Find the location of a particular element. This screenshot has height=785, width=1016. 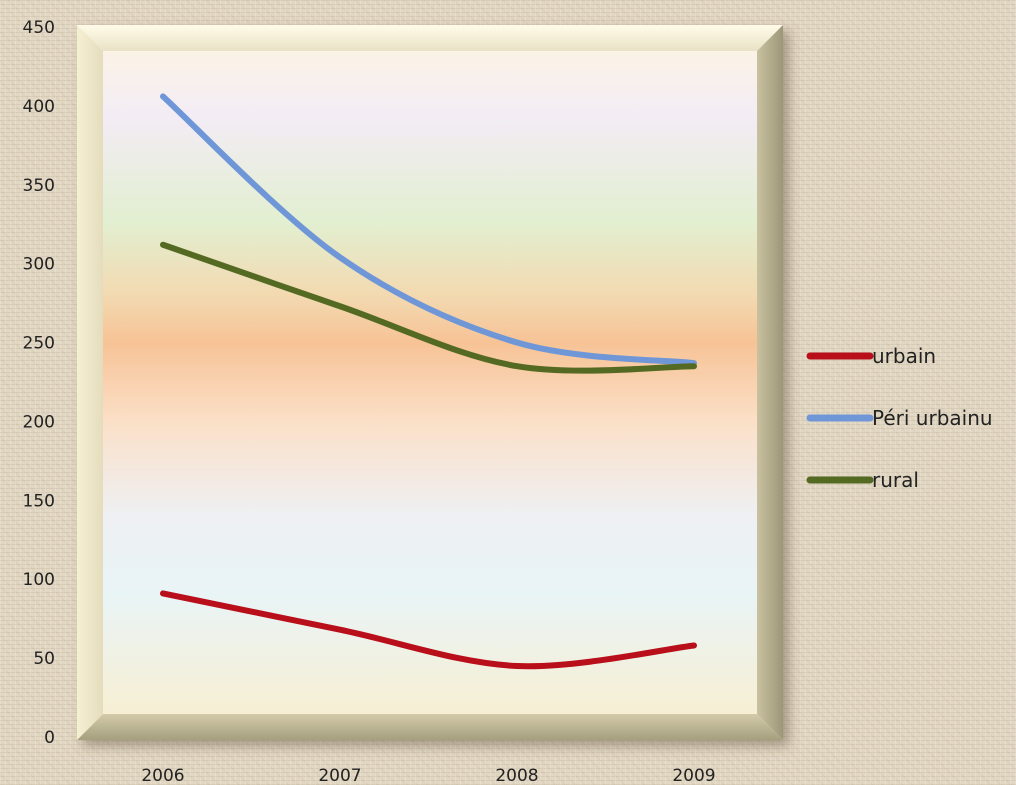

y-tick-label: 200 is located at coordinates (39, 422).